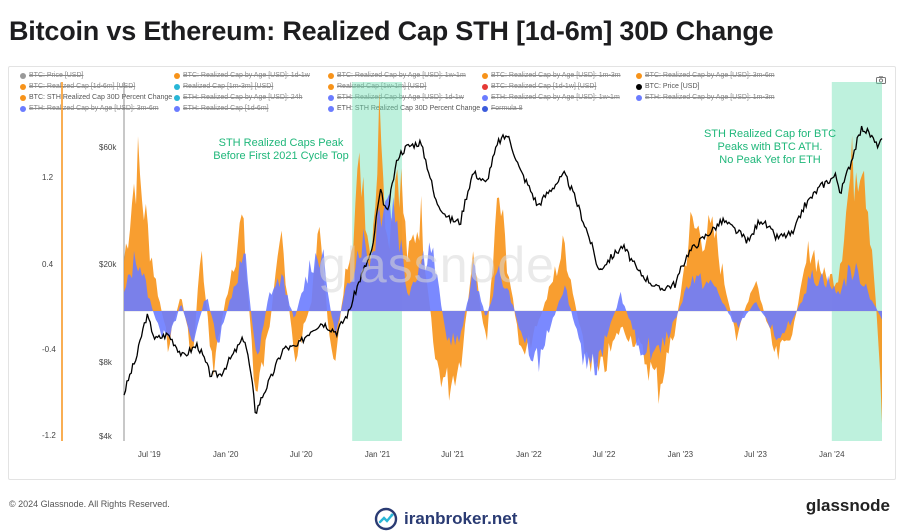  I want to click on iranbroker-logo: iranbroker.net, so click(445, 519).